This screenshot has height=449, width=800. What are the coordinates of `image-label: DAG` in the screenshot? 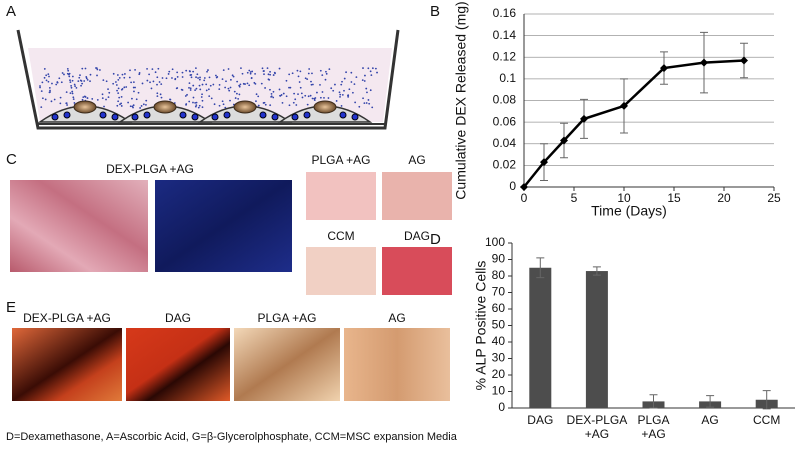 It's located at (178, 318).